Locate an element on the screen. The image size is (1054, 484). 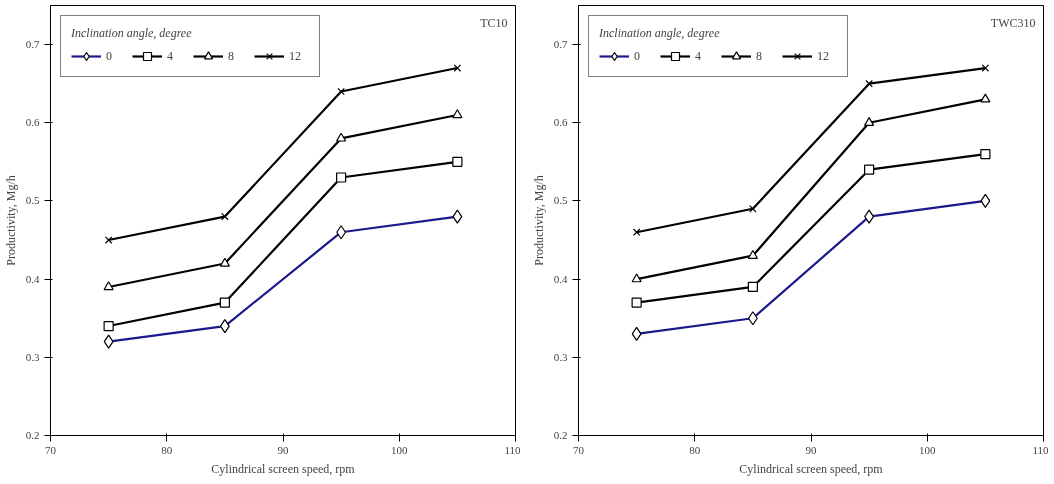
annotation: TWC310 is located at coordinates (1013, 22).